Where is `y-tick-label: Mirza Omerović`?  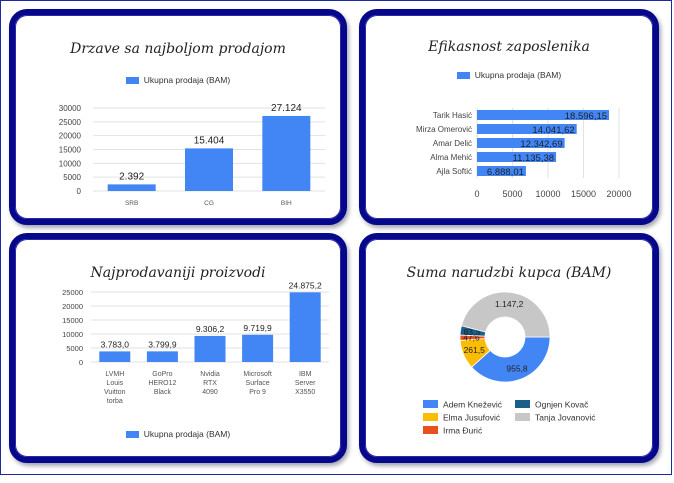
y-tick-label: Mirza Omerović is located at coordinates (444, 129).